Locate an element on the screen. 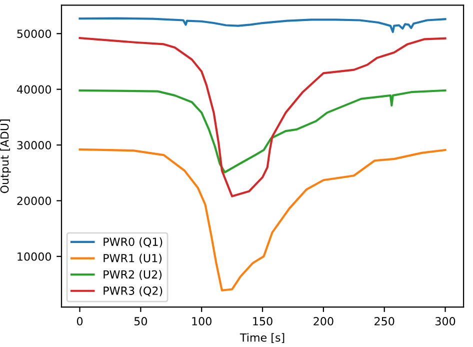 This screenshot has height=347, width=473. x-tick-label: 50 is located at coordinates (141, 321).